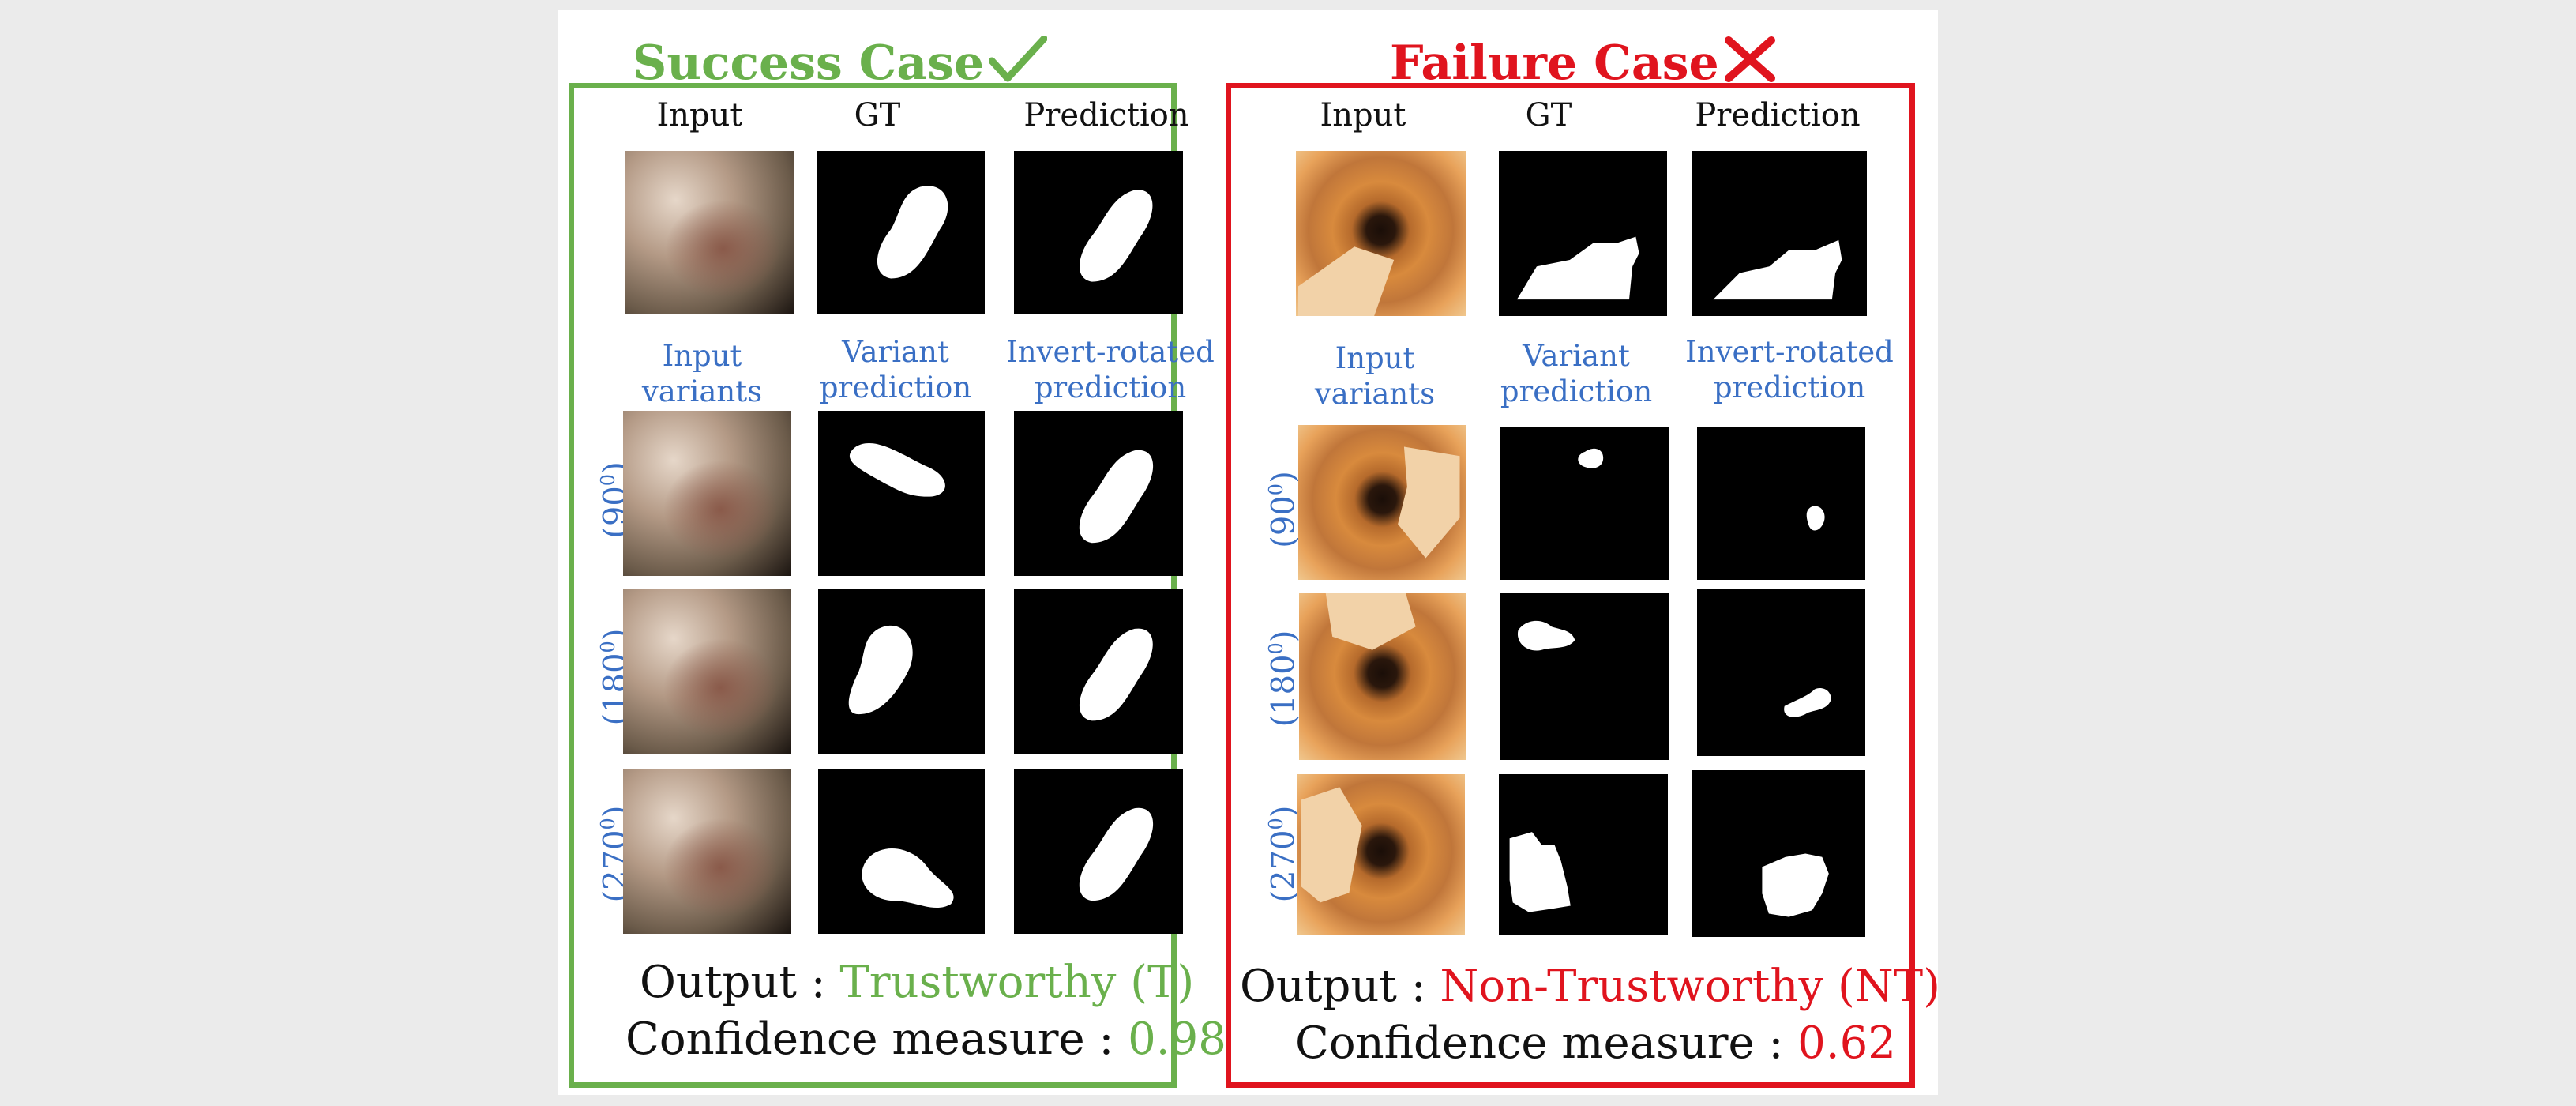 The height and width of the screenshot is (1106, 2576). Describe the element at coordinates (1750, 67) in the screenshot. I see `cross-mark-icon` at that location.